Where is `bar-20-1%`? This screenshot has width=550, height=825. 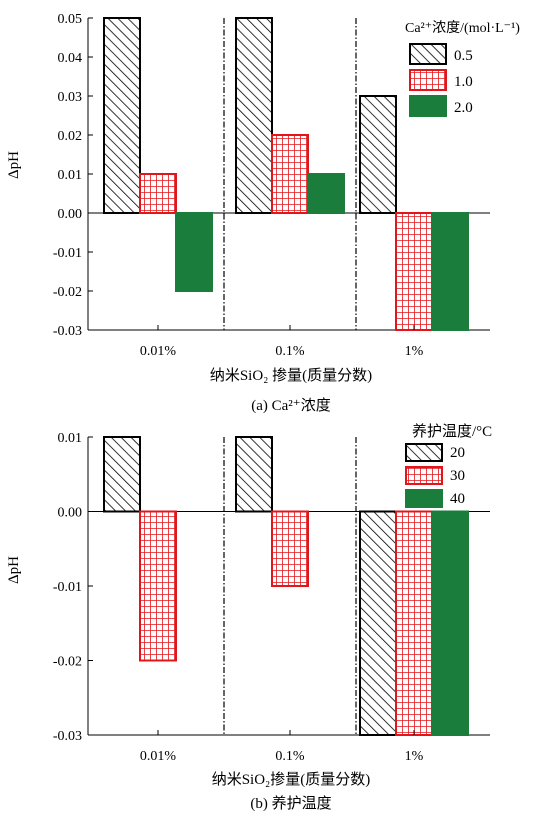 bar-20-1% is located at coordinates (378, 623).